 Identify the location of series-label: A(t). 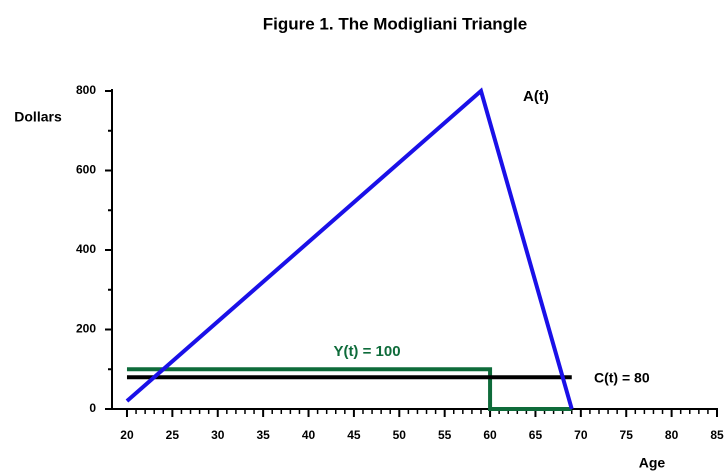
(536, 96).